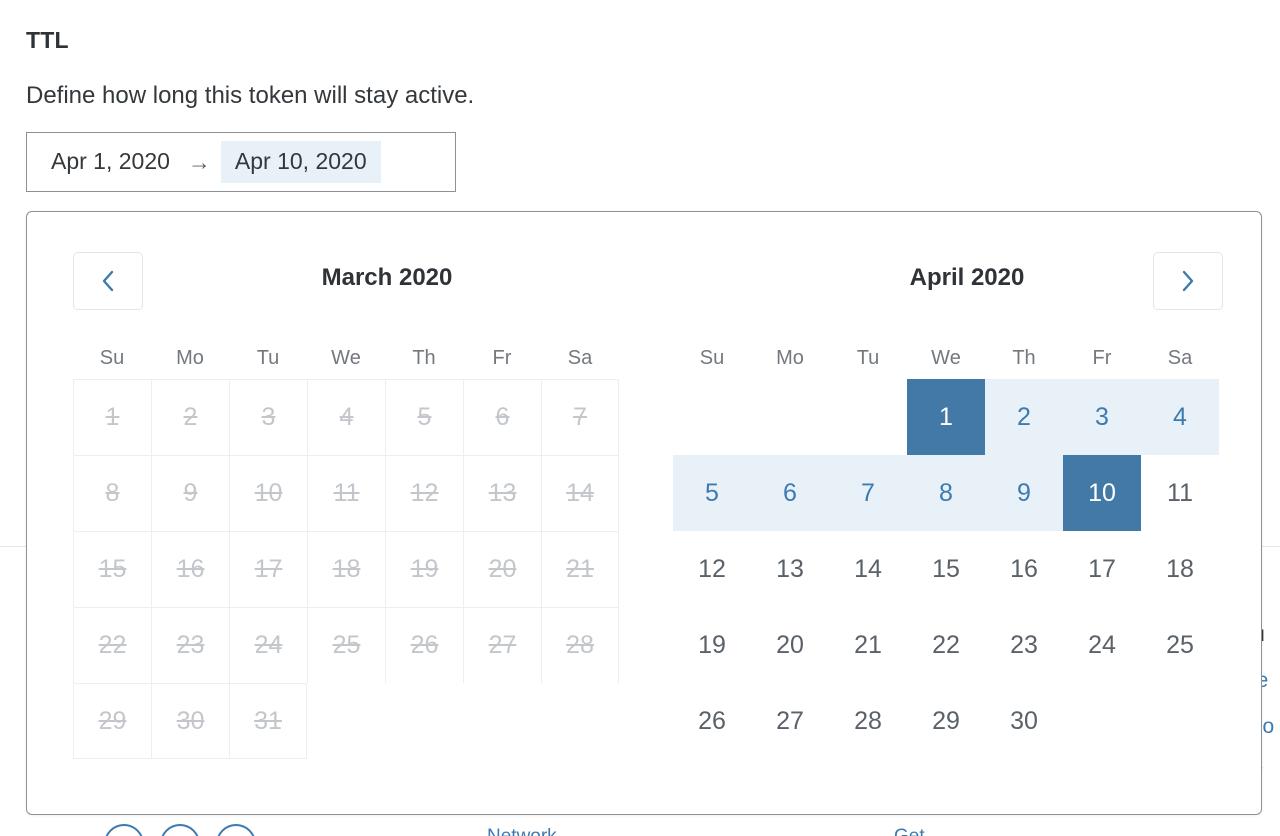 This screenshot has height=836, width=1280. I want to click on month-title-march: March 2020, so click(387, 277).